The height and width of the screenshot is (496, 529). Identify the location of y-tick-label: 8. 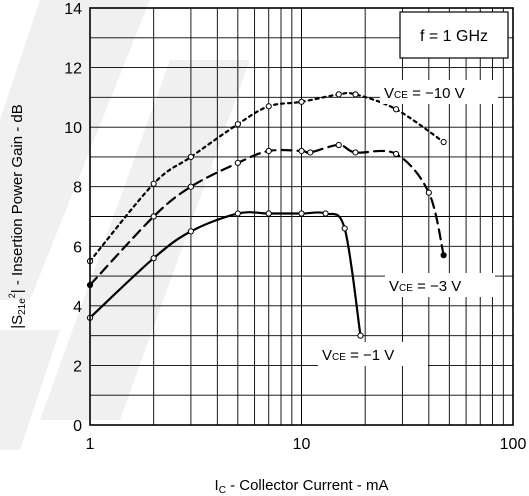
(77, 188).